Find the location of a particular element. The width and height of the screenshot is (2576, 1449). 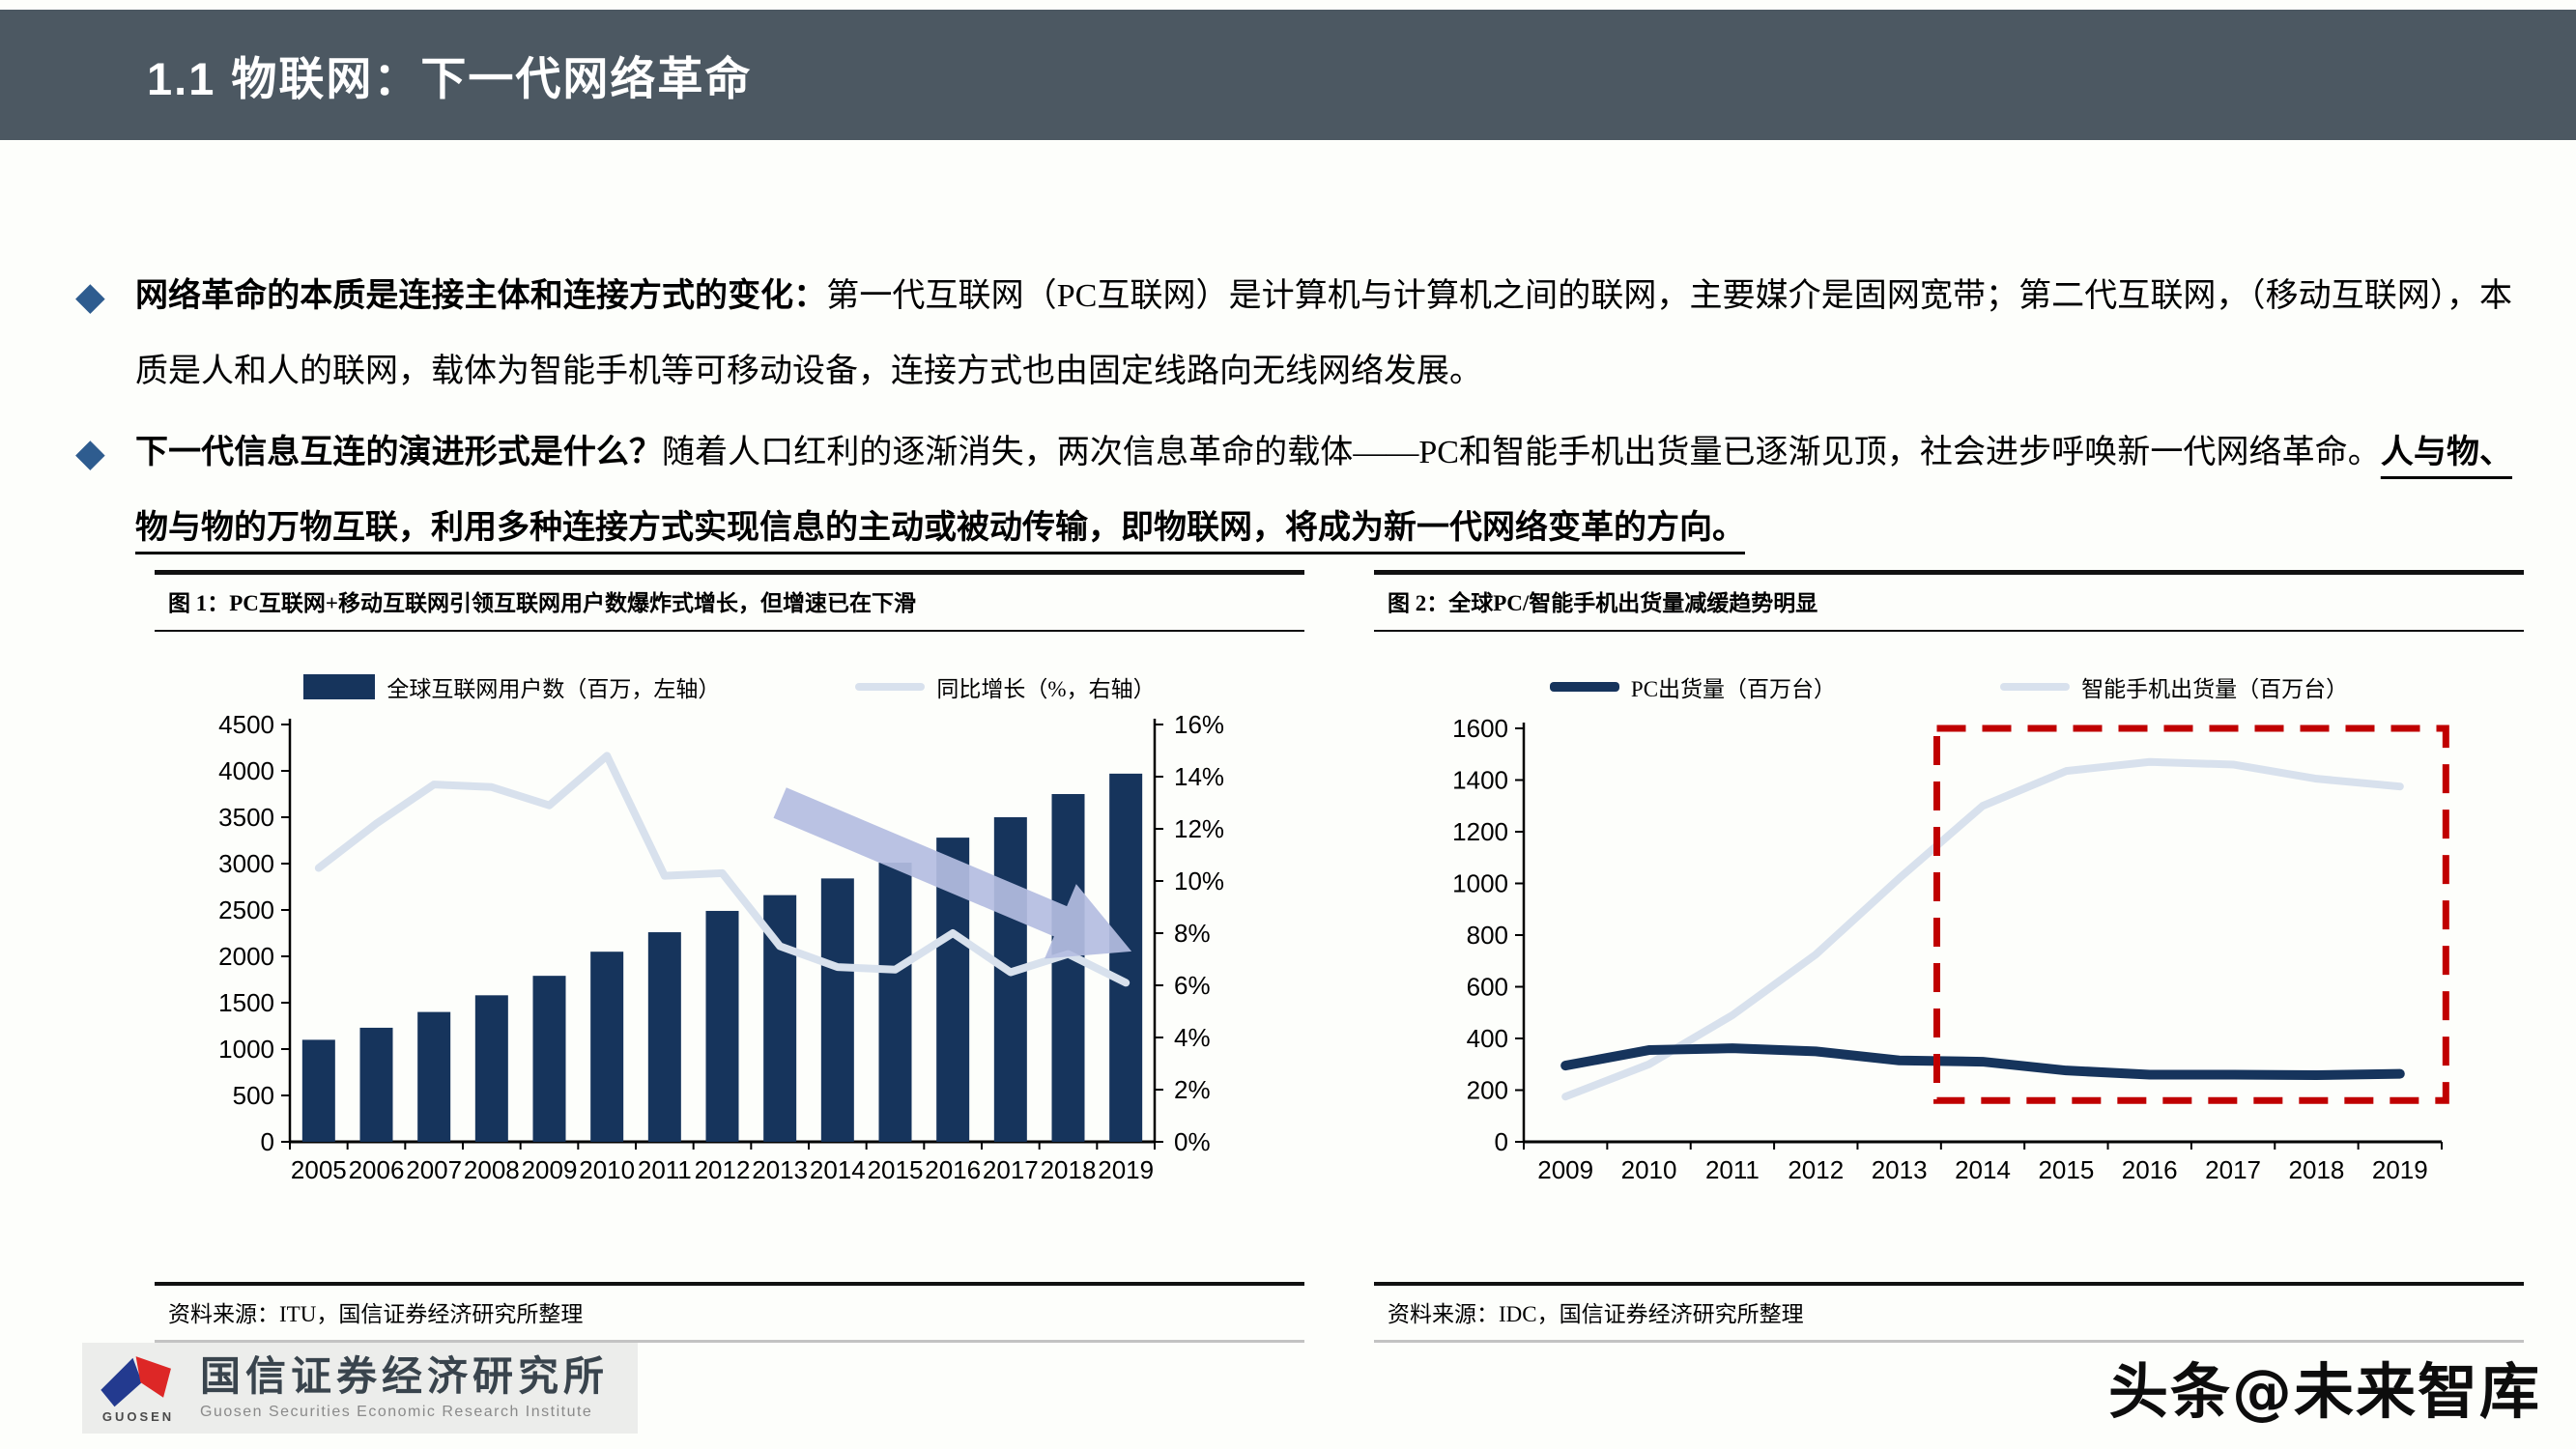

legend-label: 智能手机出货量（百万台） is located at coordinates (2215, 689).